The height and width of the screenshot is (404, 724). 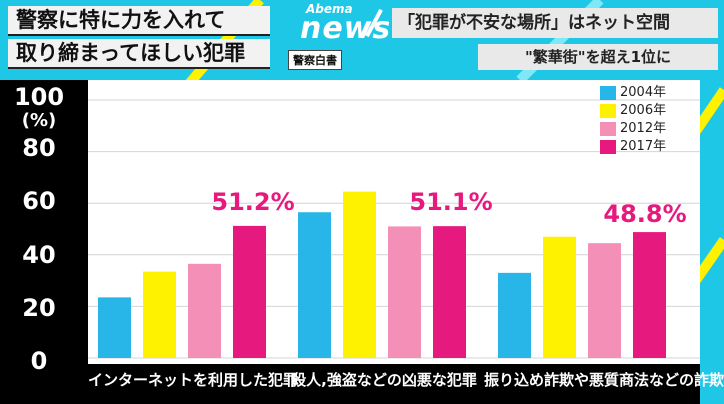 I want to click on legend-label: 2006年, so click(x=643, y=110).